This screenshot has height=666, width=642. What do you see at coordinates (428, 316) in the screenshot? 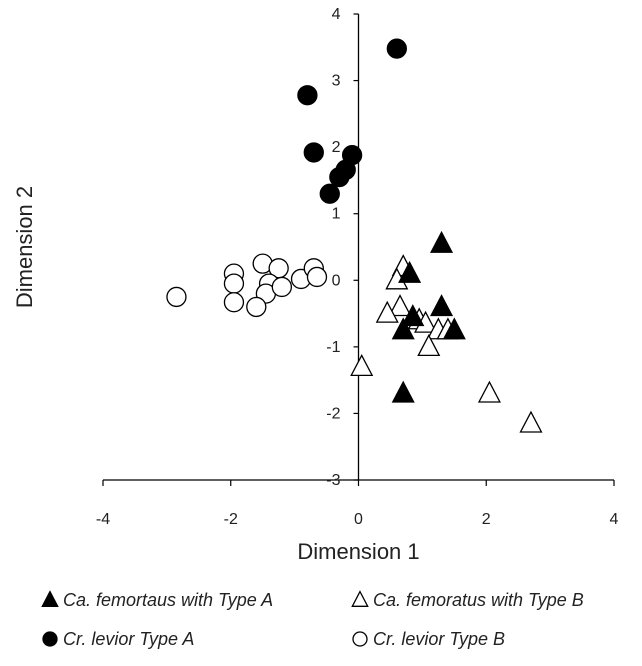
I see `series-triangle-filled` at bounding box center [428, 316].